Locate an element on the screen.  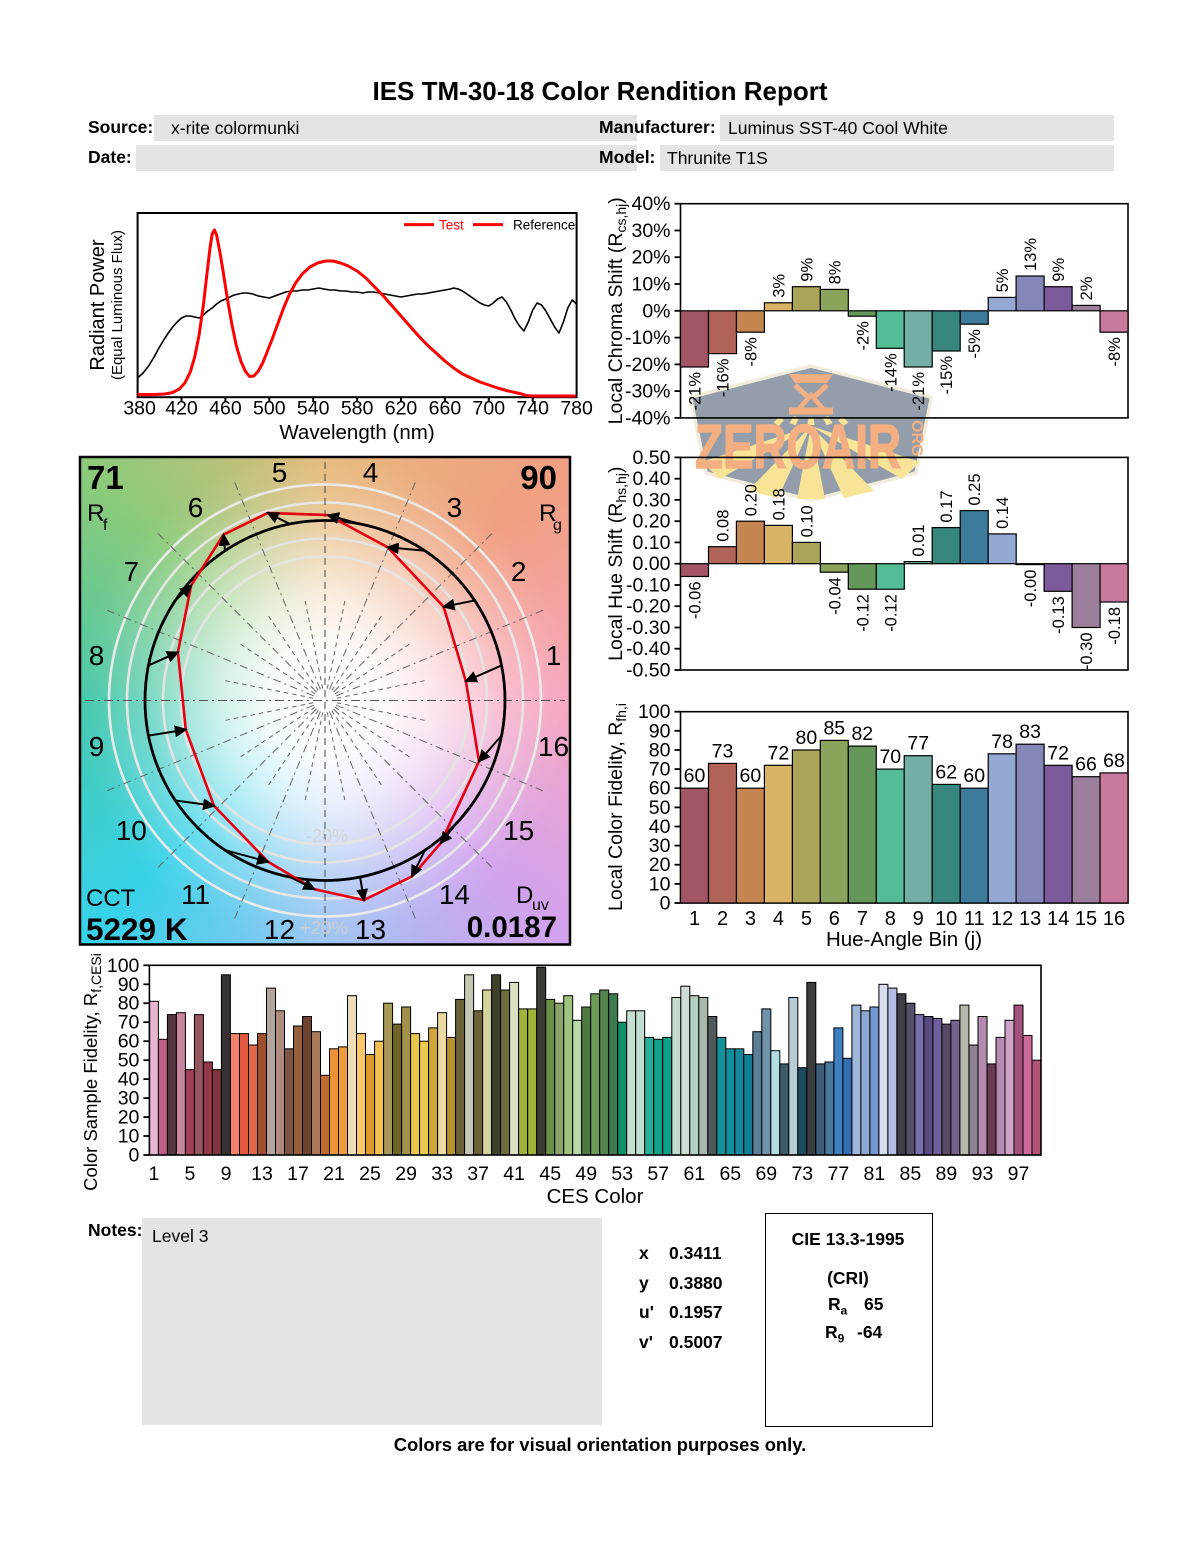
svg-text: 37 is located at coordinates (478, 1174).